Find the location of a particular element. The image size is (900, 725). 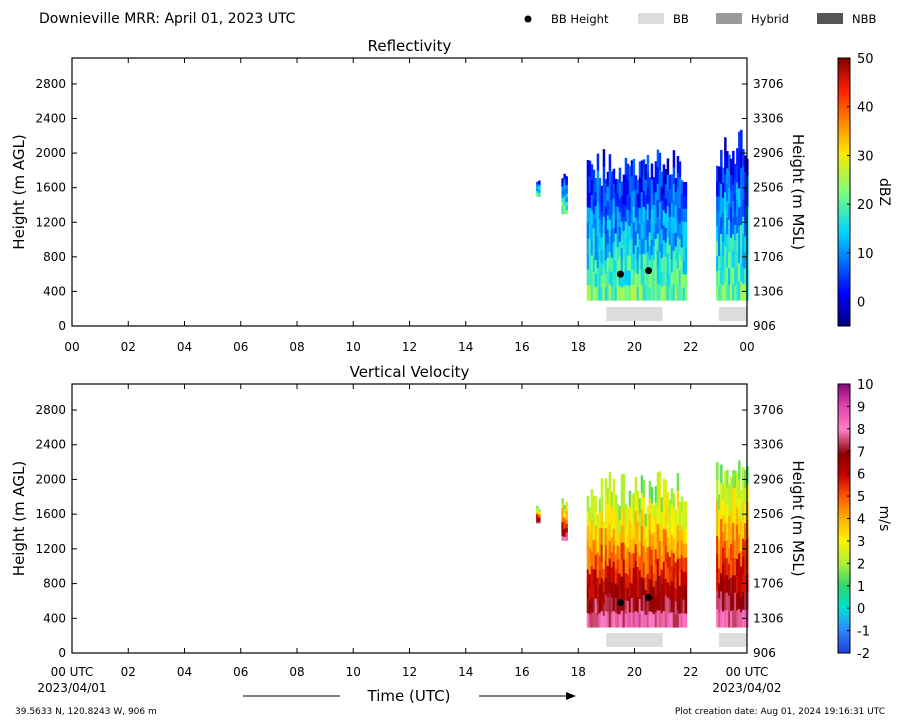

y-tick-label: 2000 is located at coordinates (50, 479).